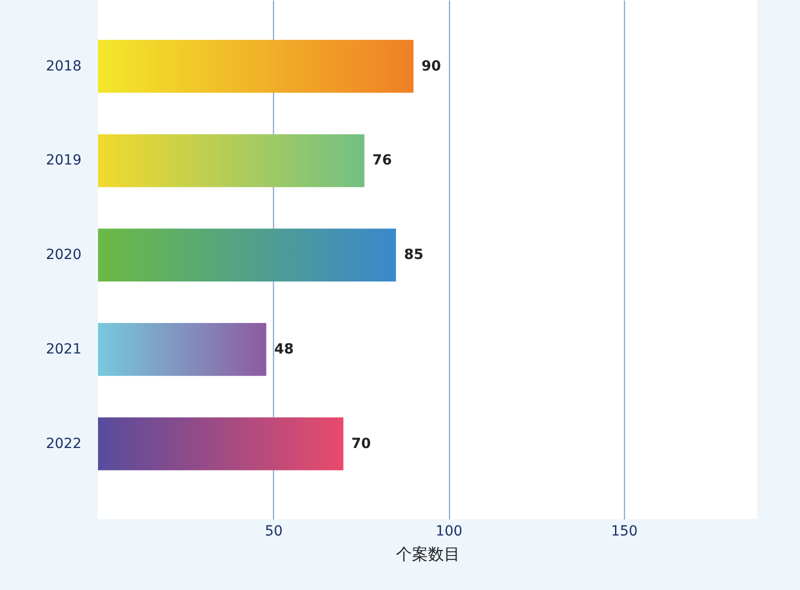 The image size is (800, 590). I want to click on y-tick-label: 2019, so click(64, 160).